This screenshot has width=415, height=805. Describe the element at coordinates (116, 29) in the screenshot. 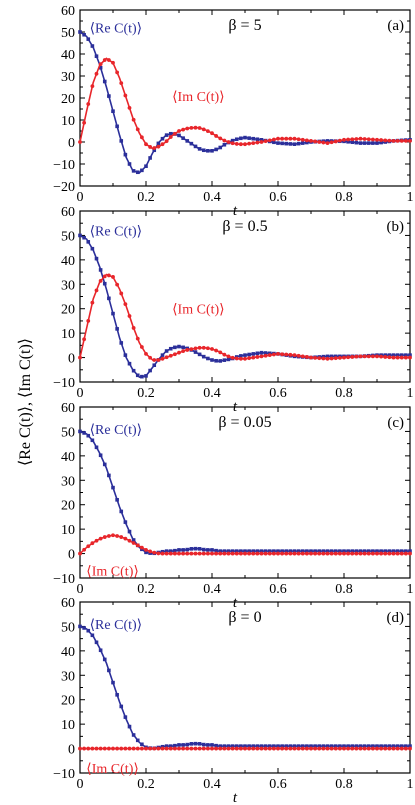

I see `series-label-re: ⟨Re C(t)⟩` at that location.